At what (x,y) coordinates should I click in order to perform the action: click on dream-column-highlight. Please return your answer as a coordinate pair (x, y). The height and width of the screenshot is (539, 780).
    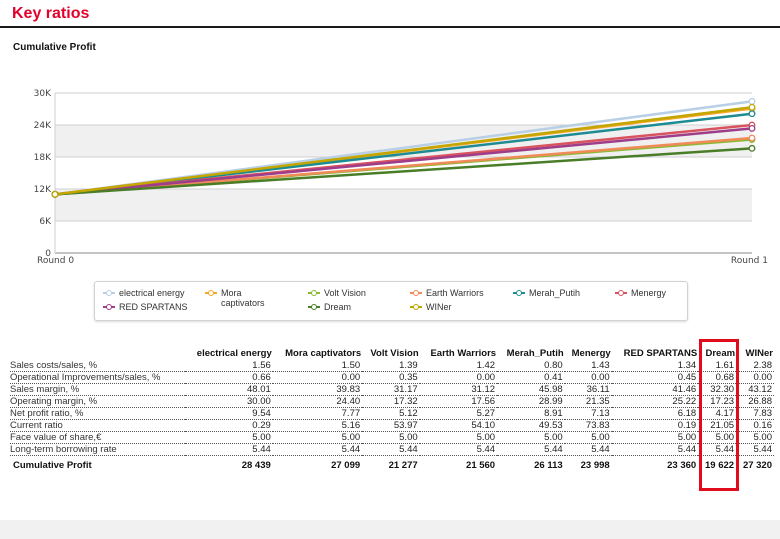
    Looking at the image, I should click on (719, 415).